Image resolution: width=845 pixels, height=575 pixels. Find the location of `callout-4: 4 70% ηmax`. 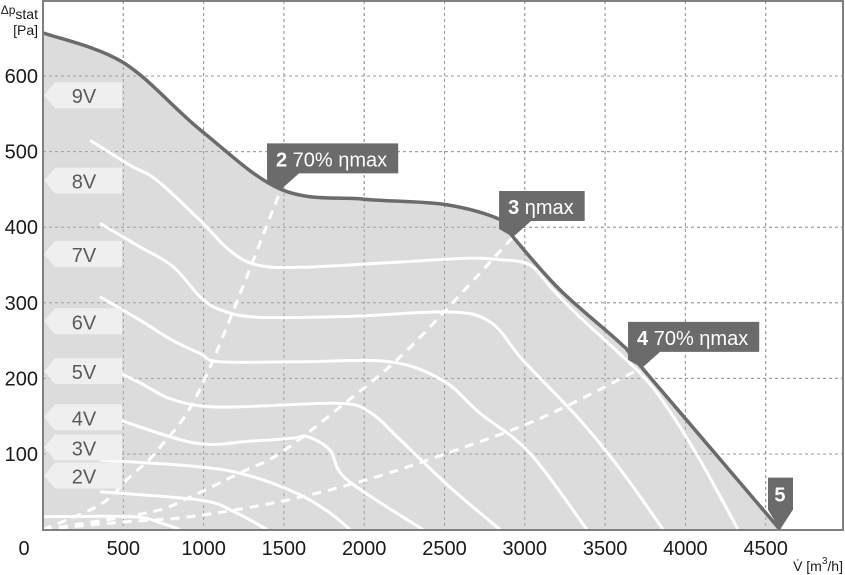

callout-4: 4 70% ηmax is located at coordinates (694, 344).